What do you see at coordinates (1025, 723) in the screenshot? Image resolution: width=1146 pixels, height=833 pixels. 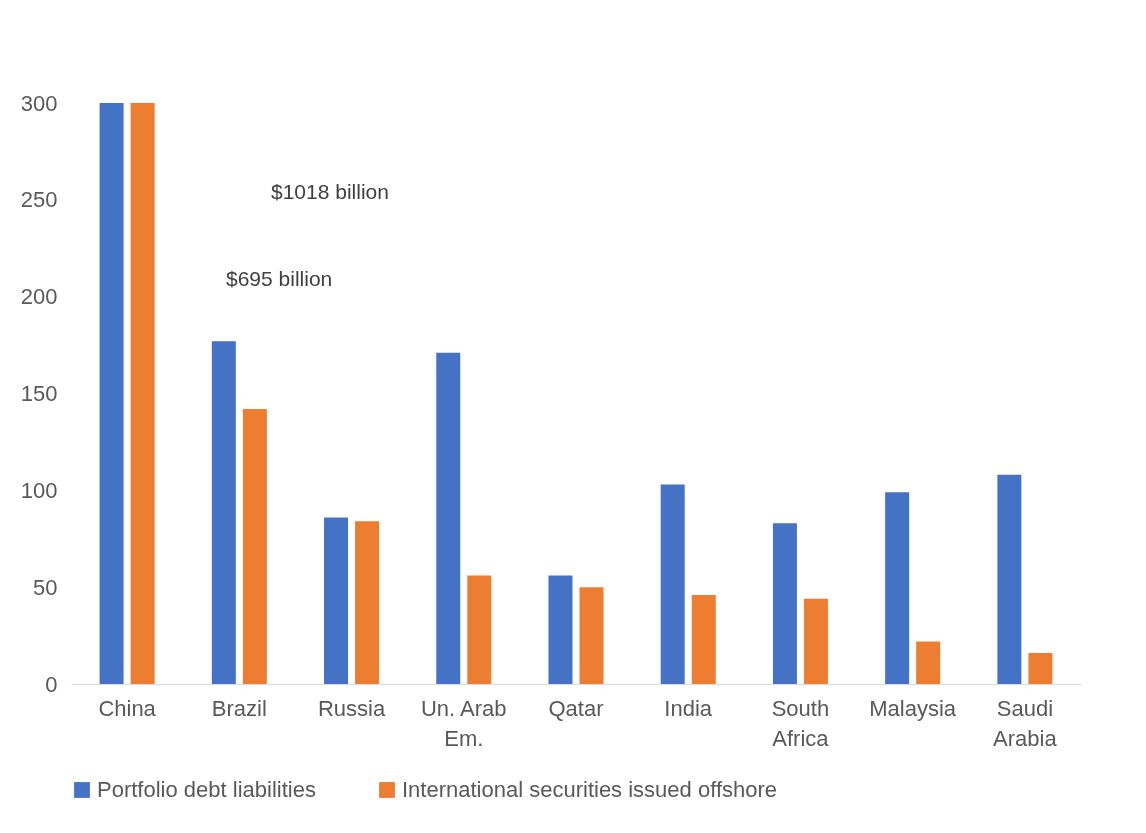 I see `x-tick-label: Saudi Arabia` at bounding box center [1025, 723].